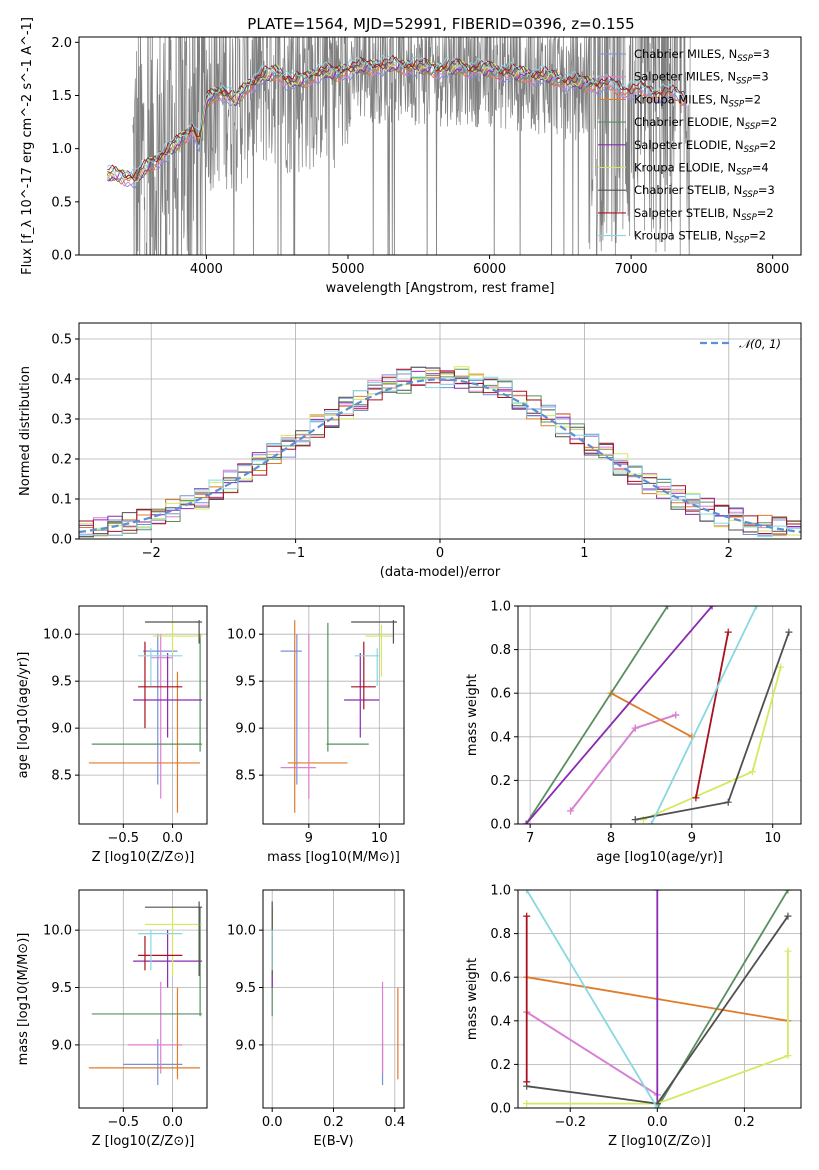 The height and width of the screenshot is (1170, 819). What do you see at coordinates (61, 776) in the screenshot?
I see `y-tick-label: 8.5` at bounding box center [61, 776].